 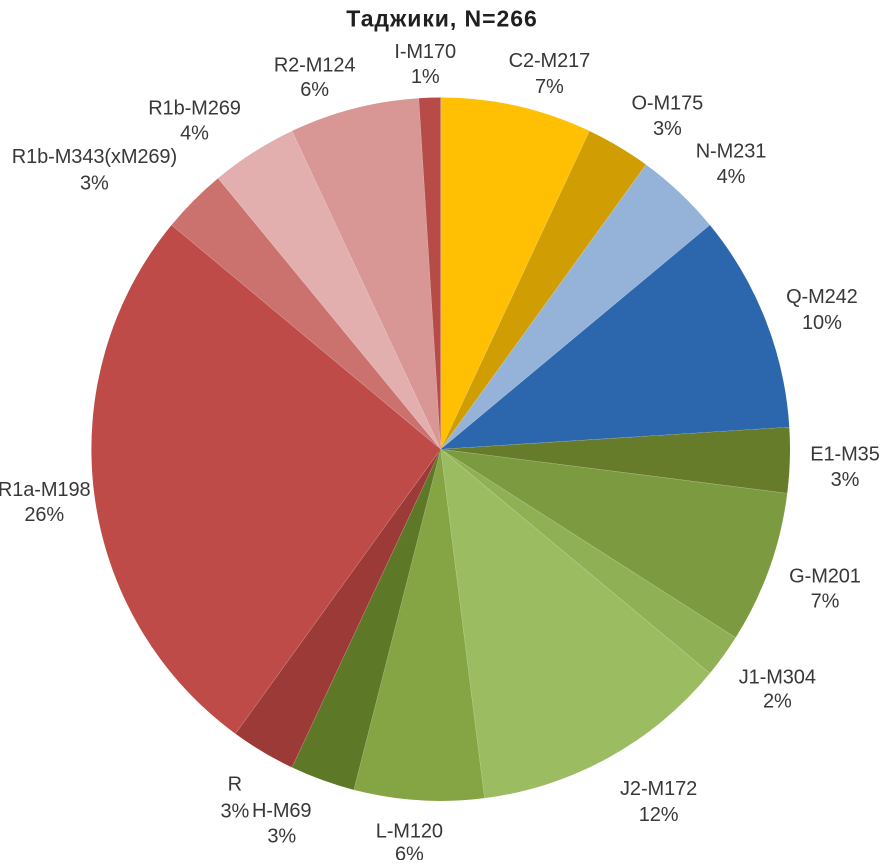 I want to click on svg-text: E1-M35, so click(x=844, y=454).